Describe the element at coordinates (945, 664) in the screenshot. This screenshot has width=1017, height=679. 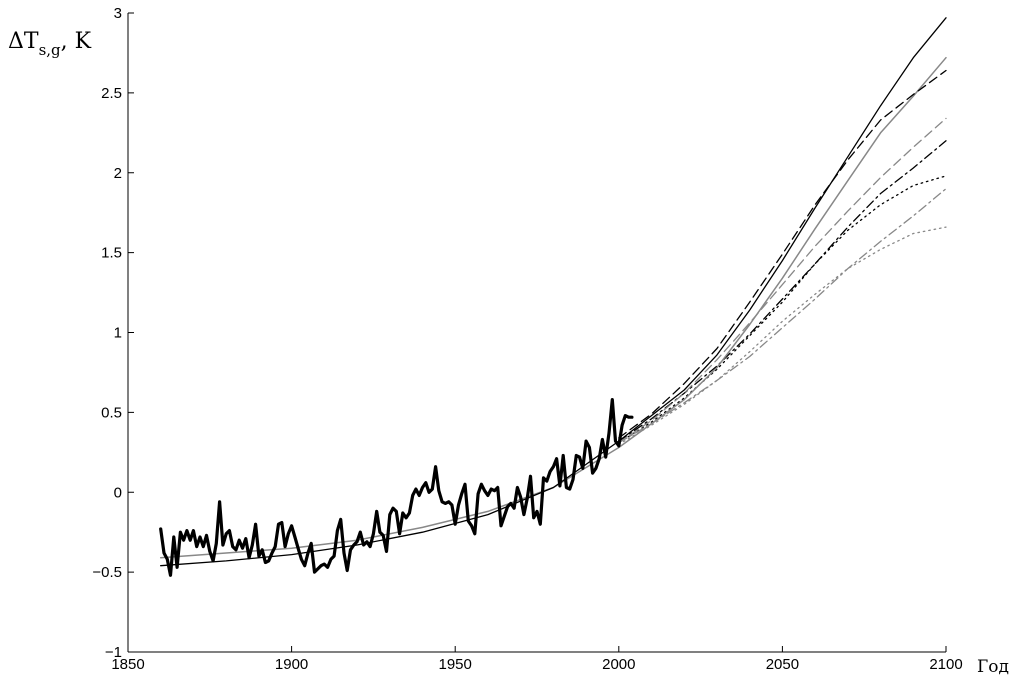
I see `x-tick-label: 2100` at that location.